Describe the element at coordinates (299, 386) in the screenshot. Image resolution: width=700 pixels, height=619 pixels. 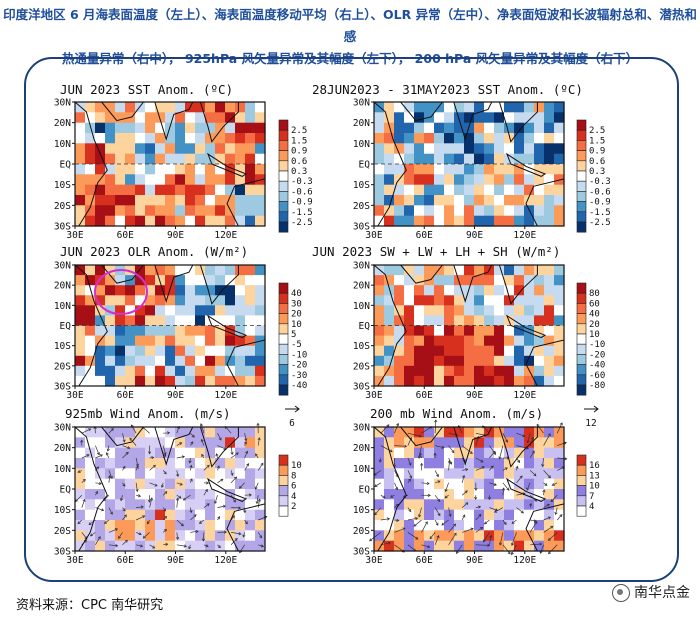
I see `colorbar-label: -40` at that location.